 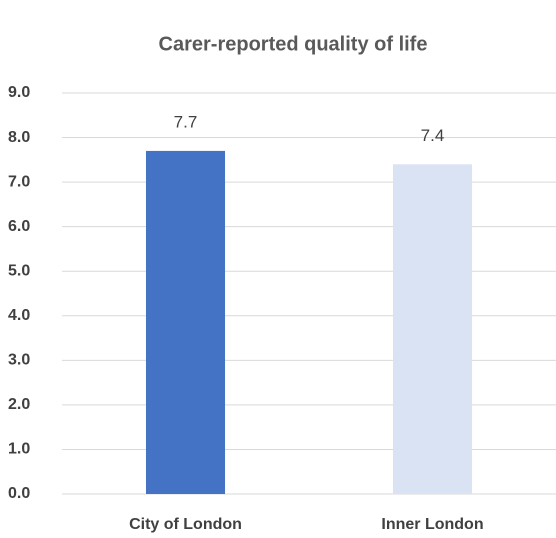 What do you see at coordinates (19, 137) in the screenshot?
I see `y-tick-label: 8.0` at bounding box center [19, 137].